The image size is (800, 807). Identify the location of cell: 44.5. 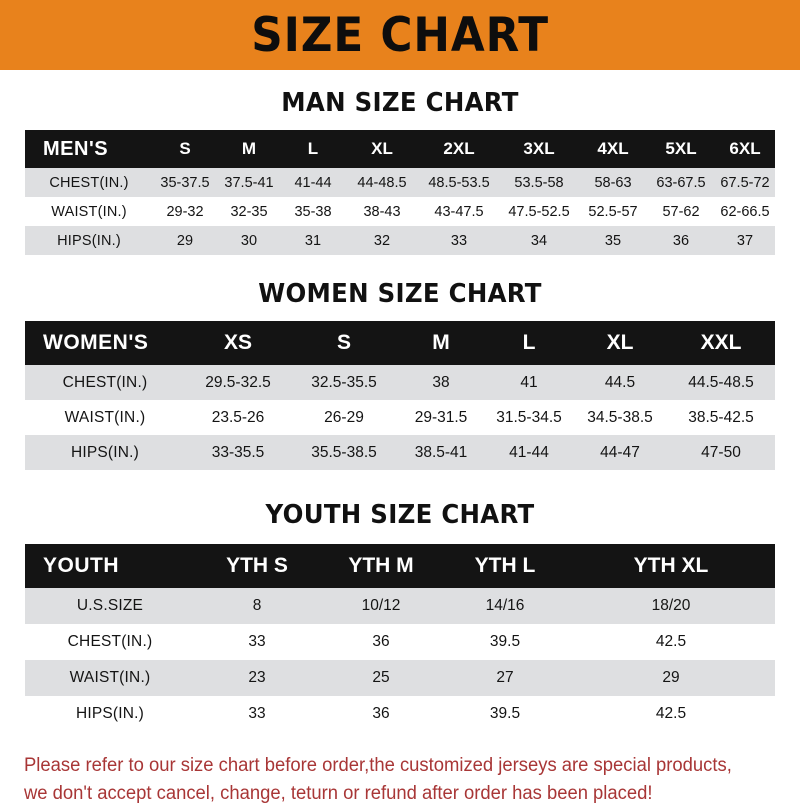
(620, 382).